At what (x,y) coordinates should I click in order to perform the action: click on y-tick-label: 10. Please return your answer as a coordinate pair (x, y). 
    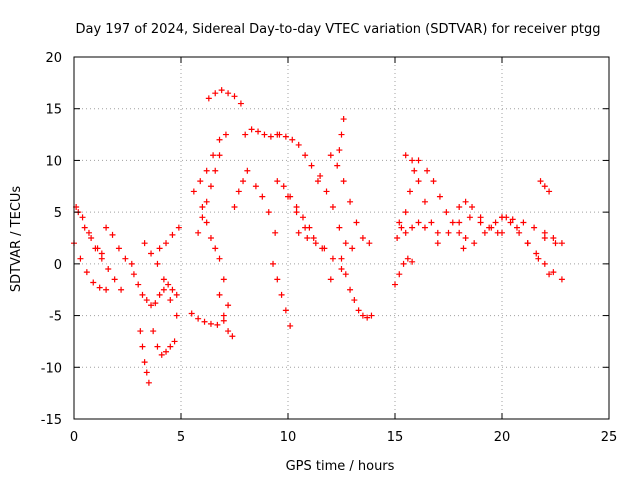
    Looking at the image, I should click on (53, 161).